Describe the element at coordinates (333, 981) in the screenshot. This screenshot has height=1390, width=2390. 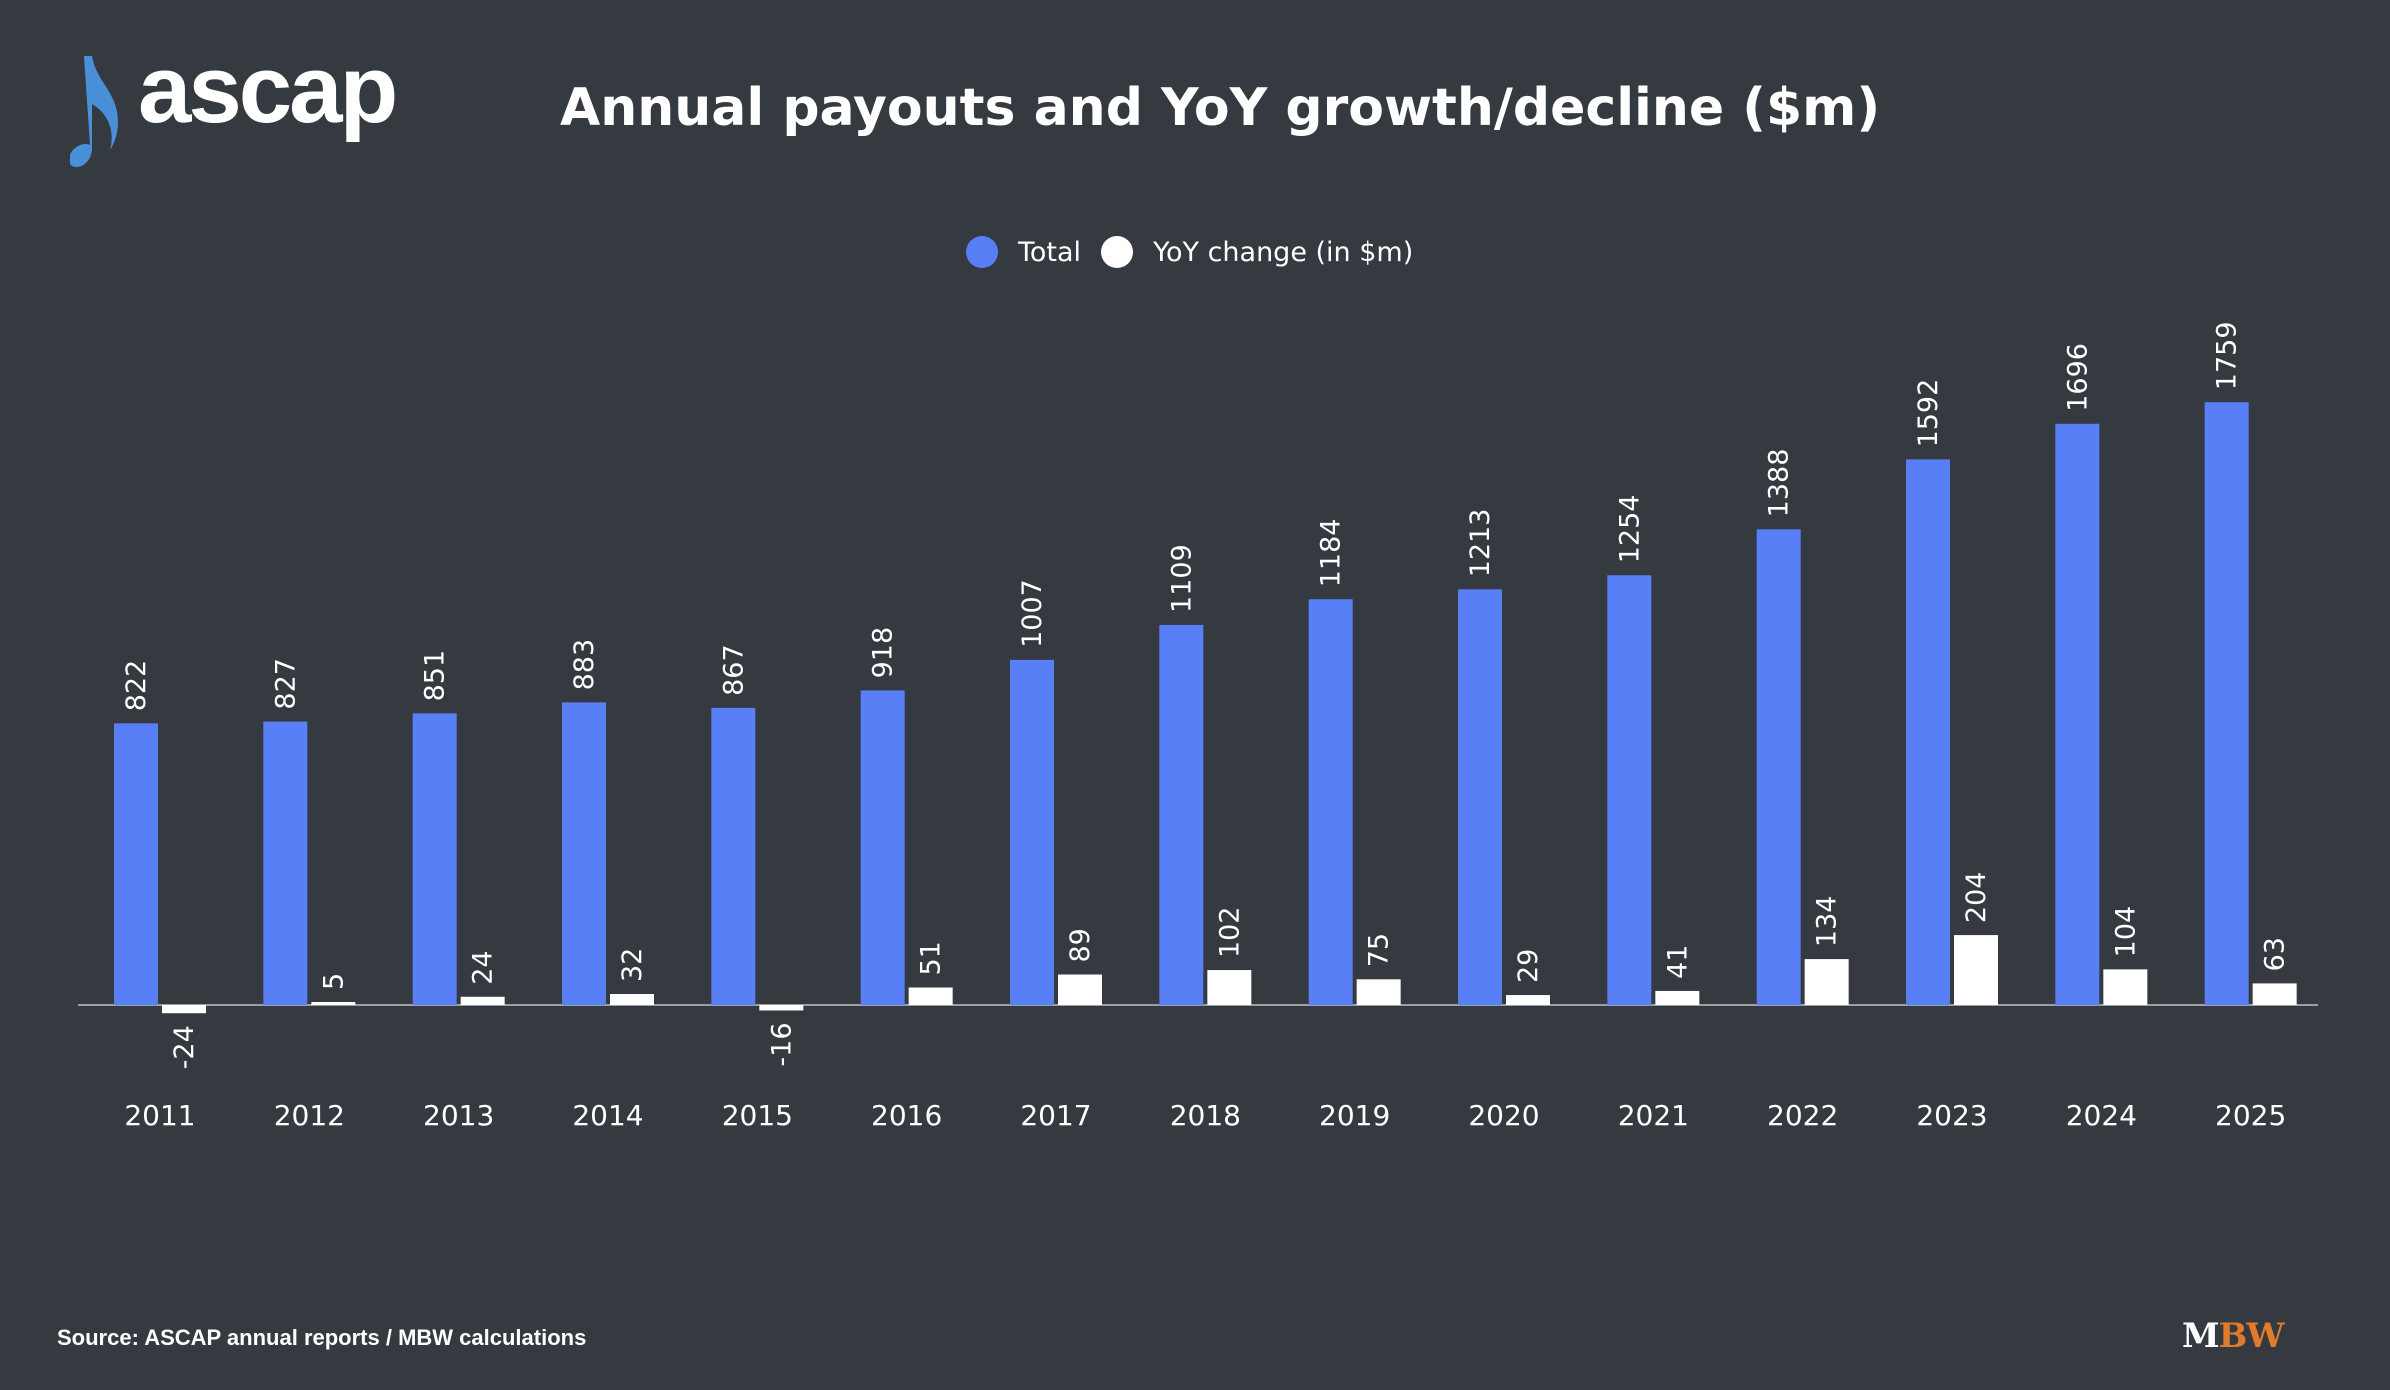
I see `data-label-yoy: 5` at that location.